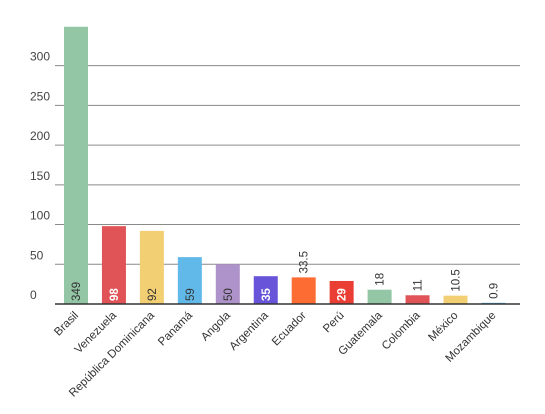  Describe the element at coordinates (455, 299) in the screenshot. I see `bar-m-xico` at that location.